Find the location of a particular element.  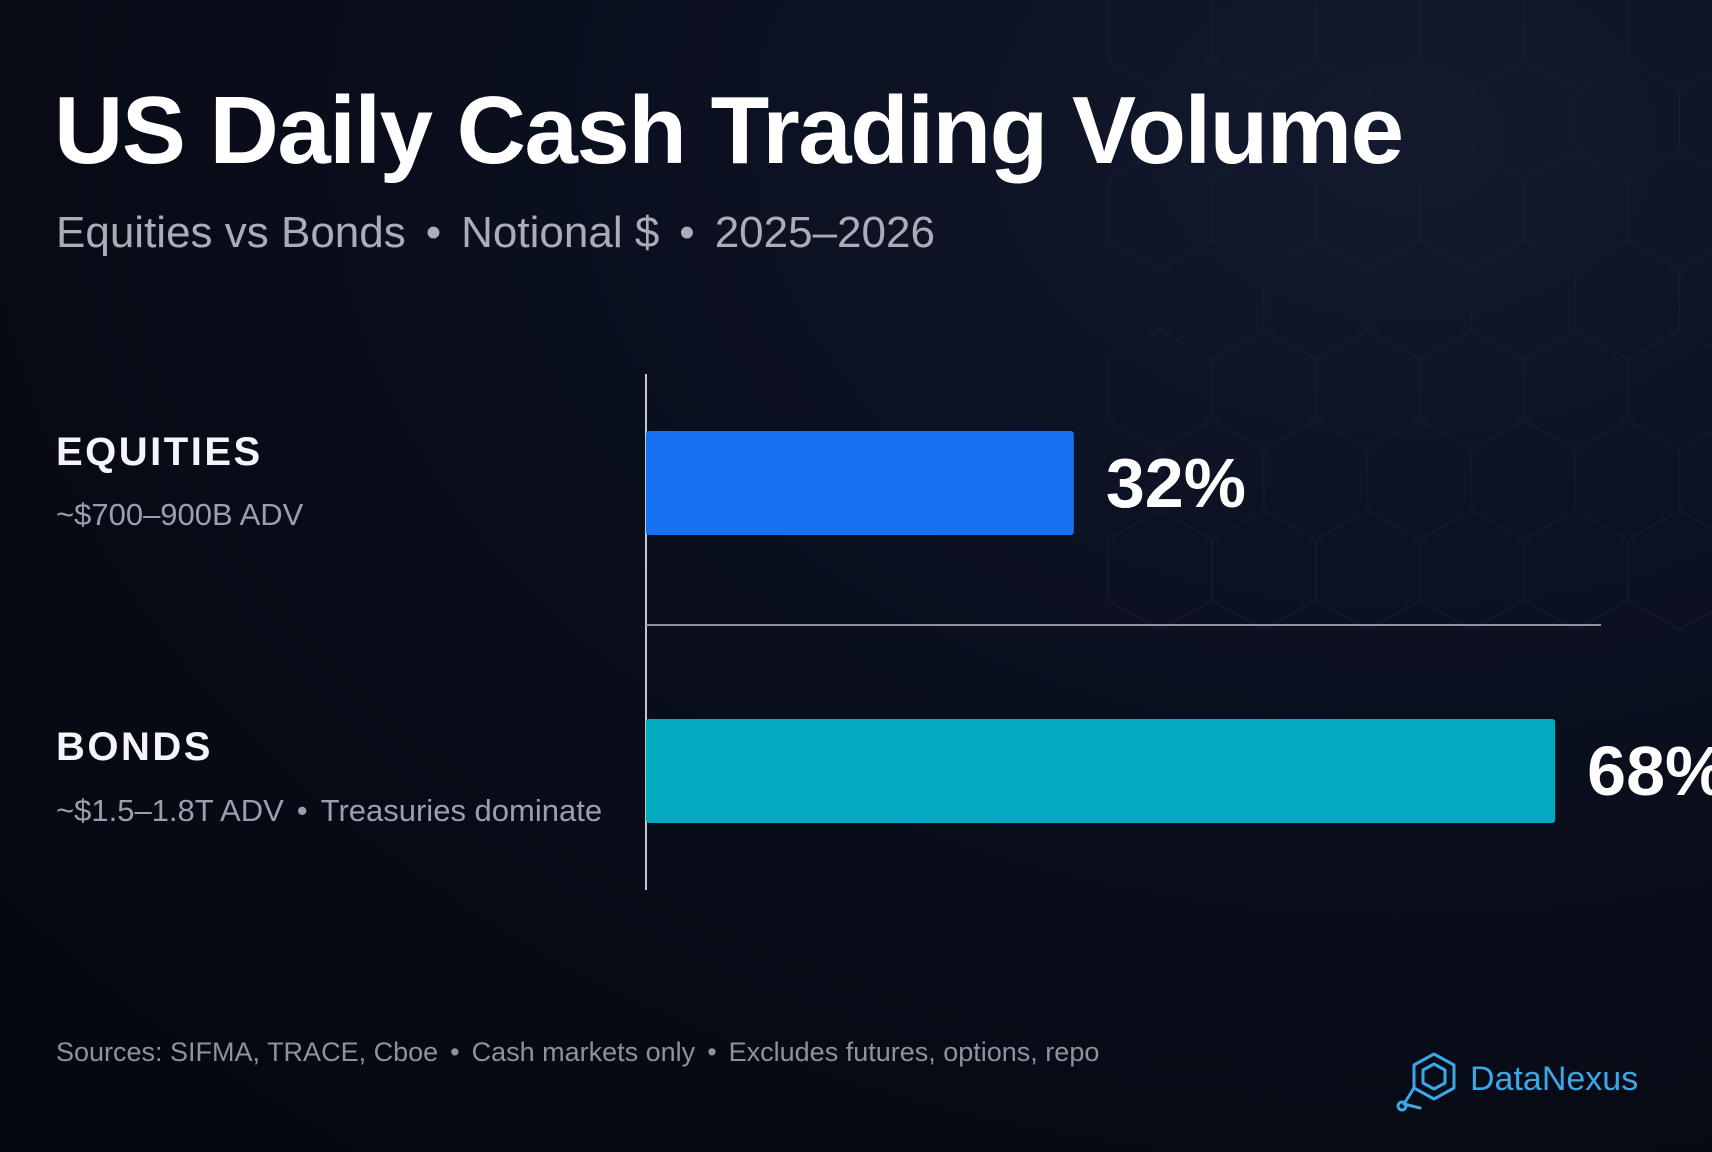

page-title: US Daily Cash Trading Volume is located at coordinates (729, 130).